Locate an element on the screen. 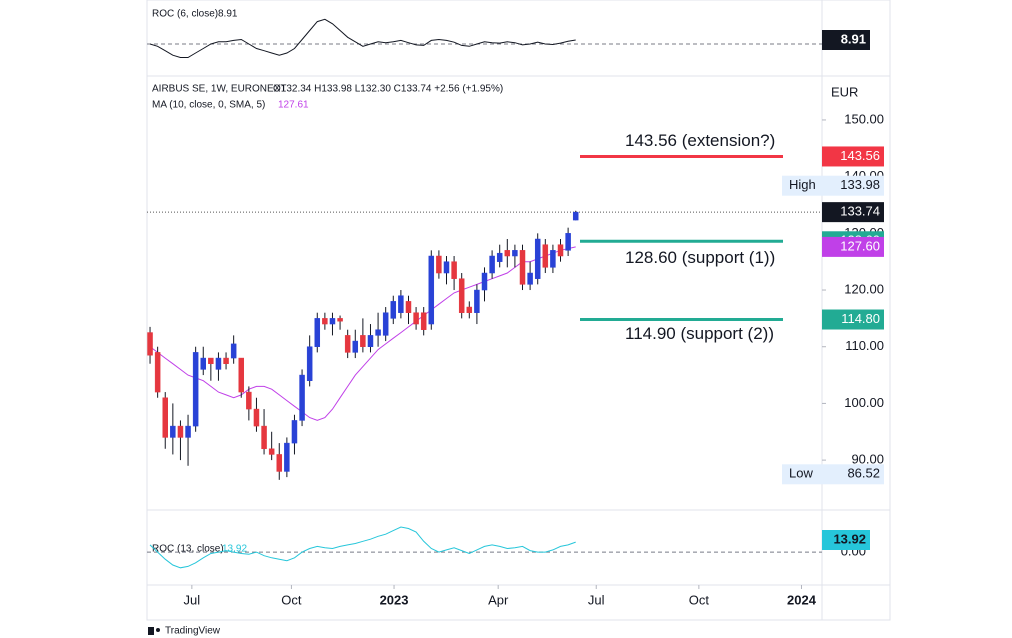 Image resolution: width=1012 pixels, height=638 pixels. x-tick-label: 2024 is located at coordinates (802, 599).